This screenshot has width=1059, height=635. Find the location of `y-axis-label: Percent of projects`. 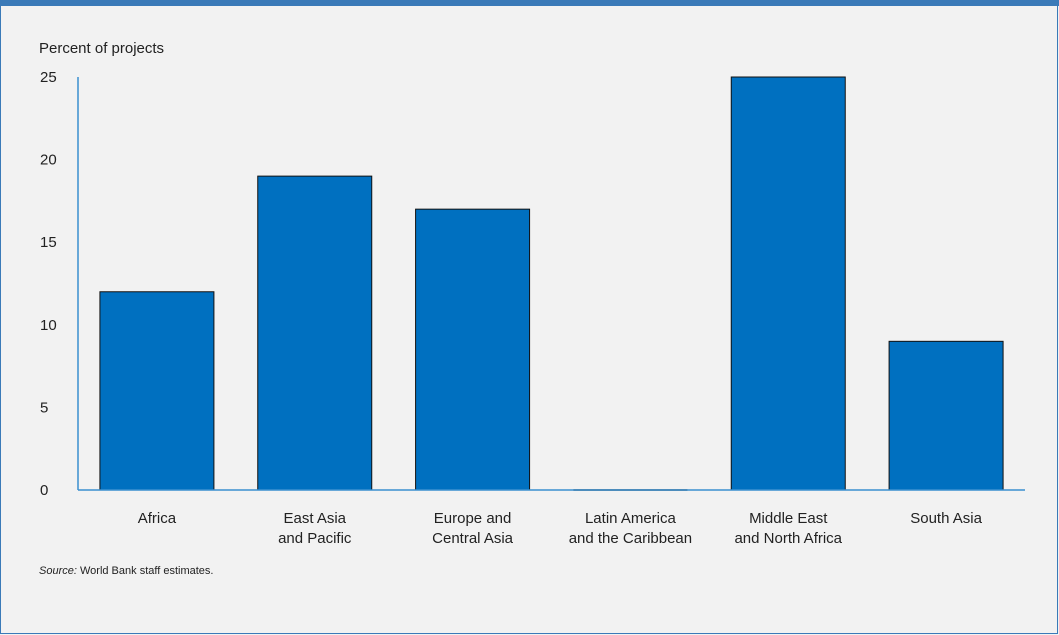

y-axis-label: Percent of projects is located at coordinates (101, 48).